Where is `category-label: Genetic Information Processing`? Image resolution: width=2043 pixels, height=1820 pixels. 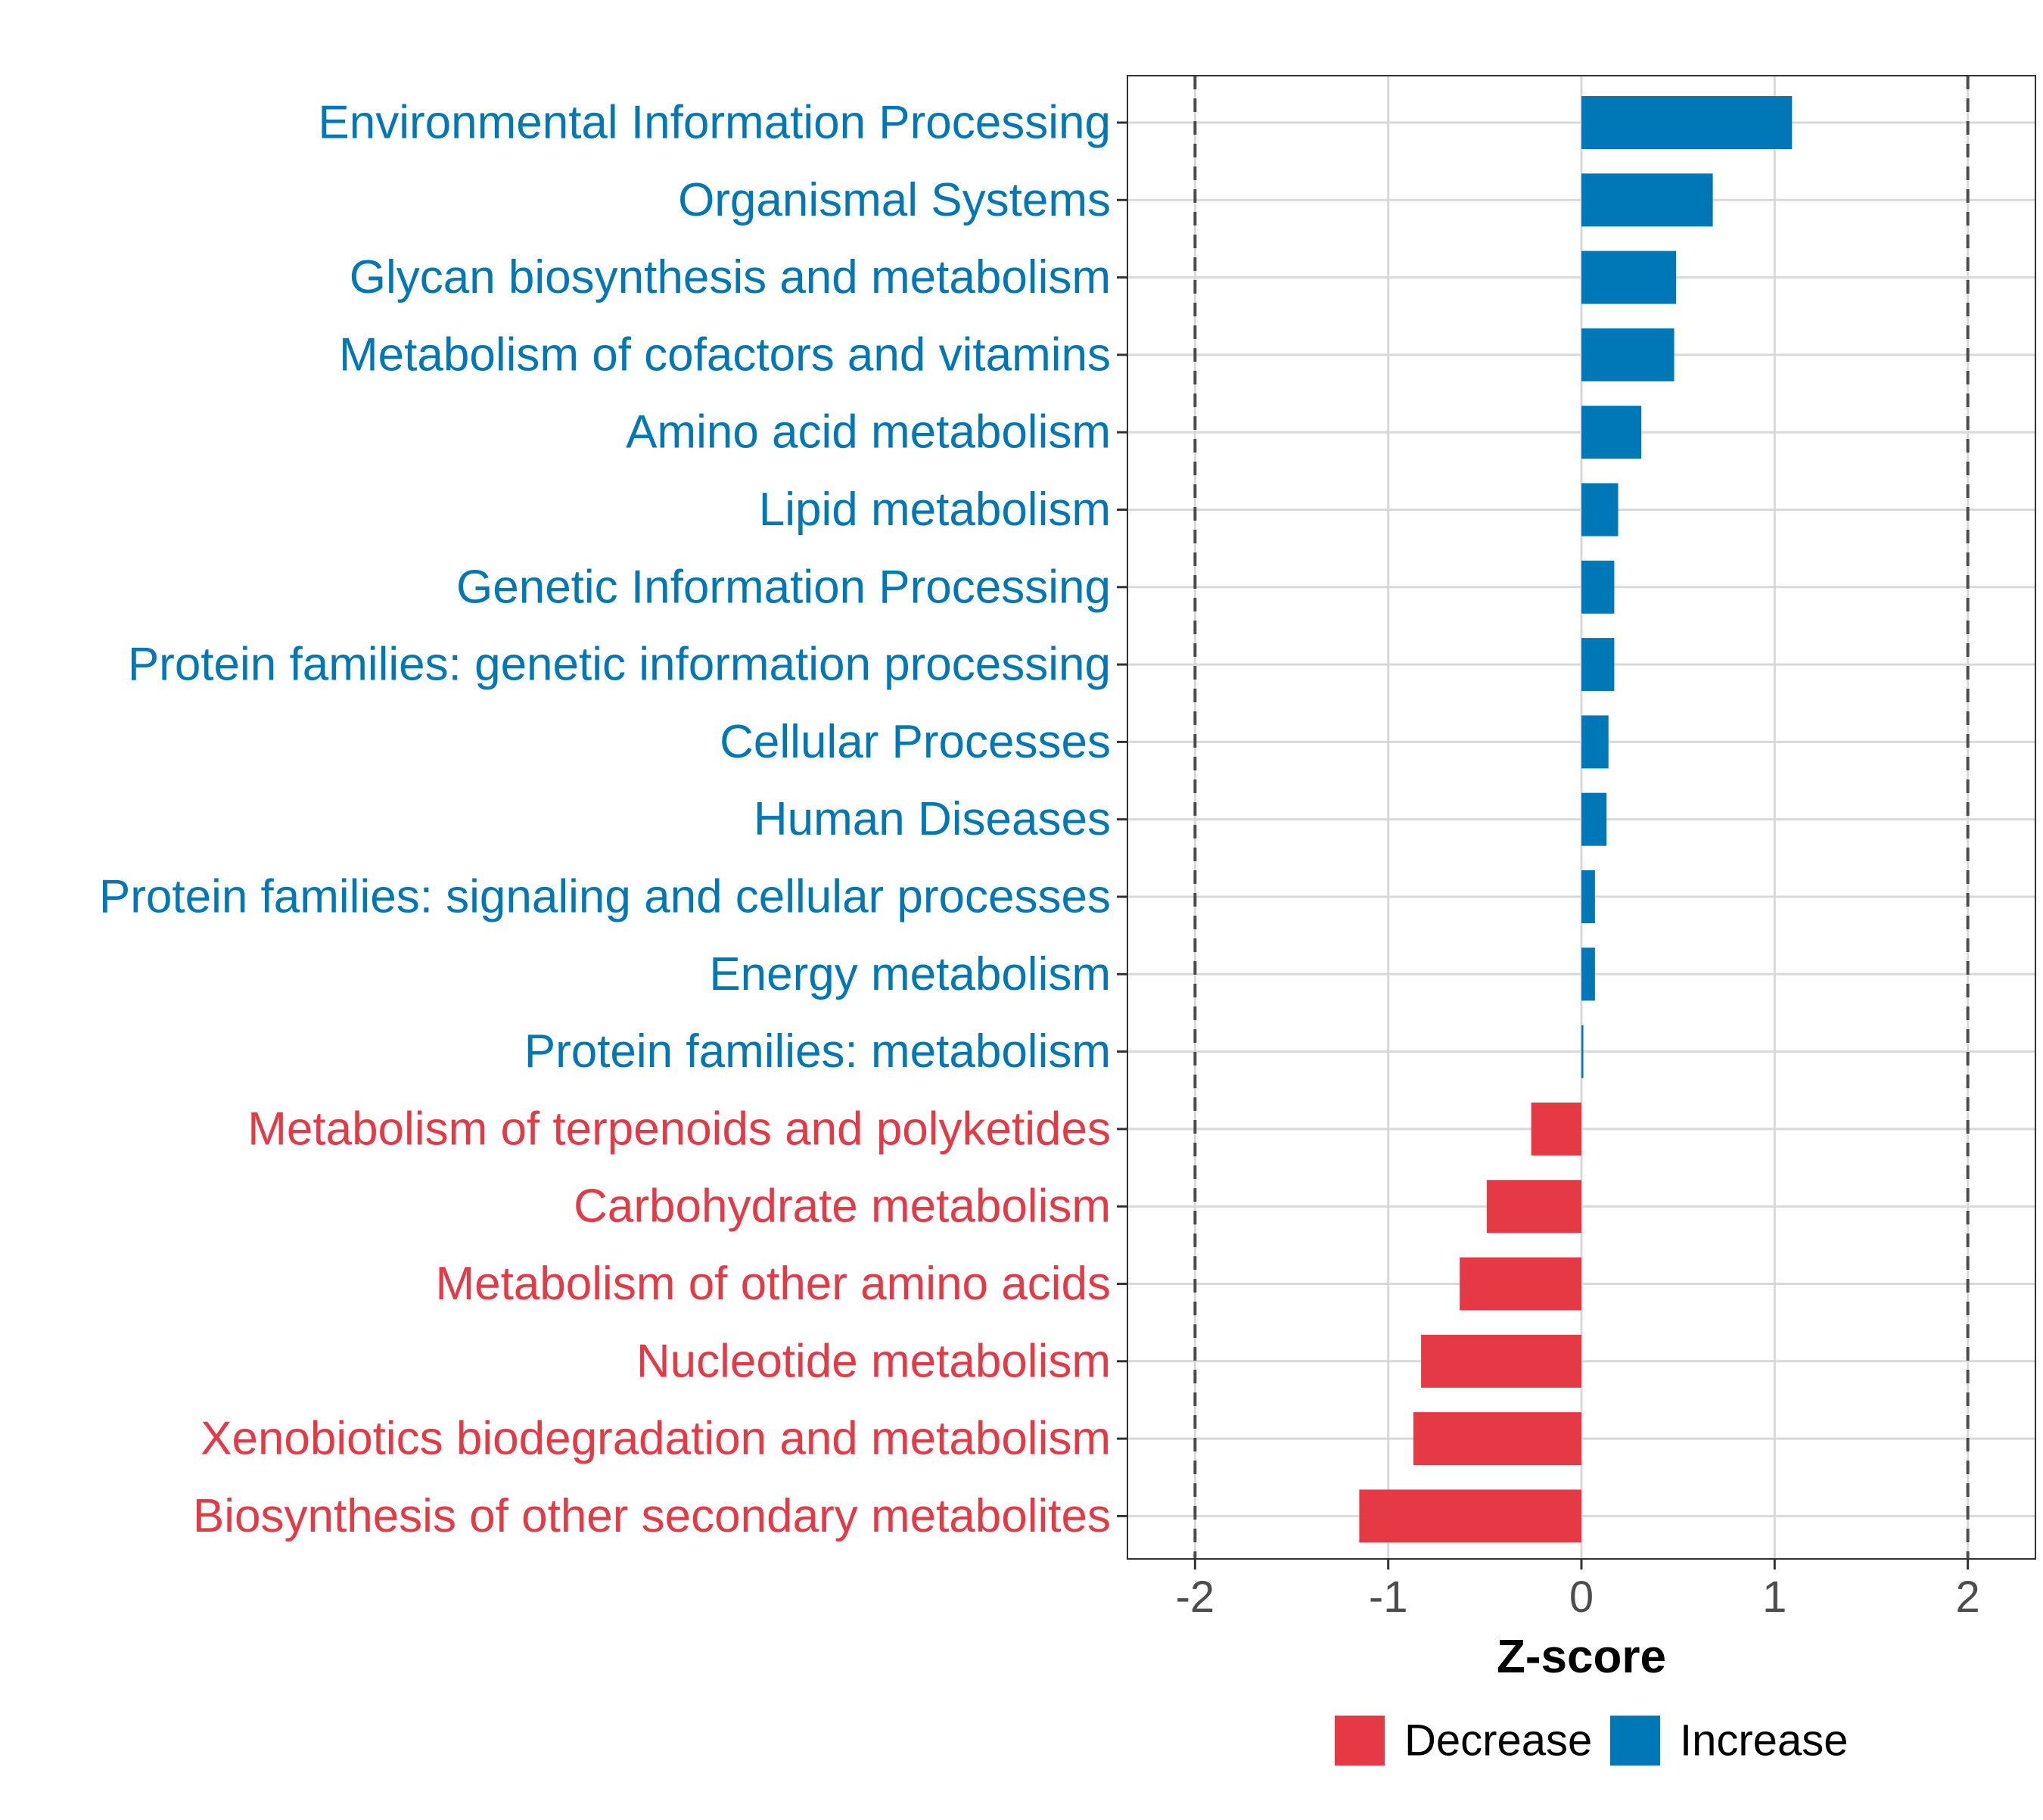 category-label: Genetic Information Processing is located at coordinates (784, 587).